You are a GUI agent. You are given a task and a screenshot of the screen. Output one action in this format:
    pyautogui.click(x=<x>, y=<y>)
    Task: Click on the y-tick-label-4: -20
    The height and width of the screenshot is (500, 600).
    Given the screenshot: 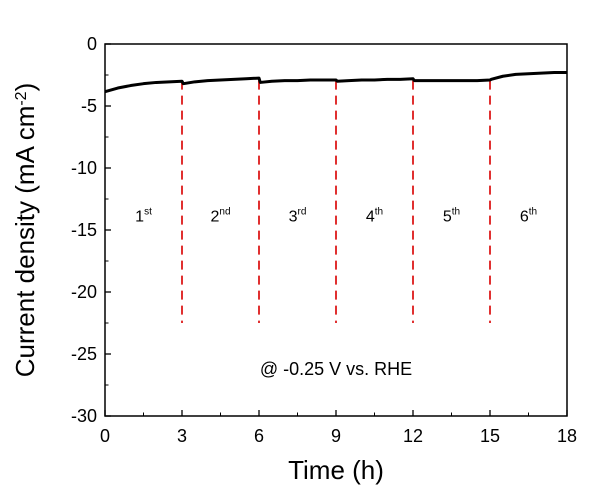 What is the action you would take?
    pyautogui.click(x=84, y=292)
    